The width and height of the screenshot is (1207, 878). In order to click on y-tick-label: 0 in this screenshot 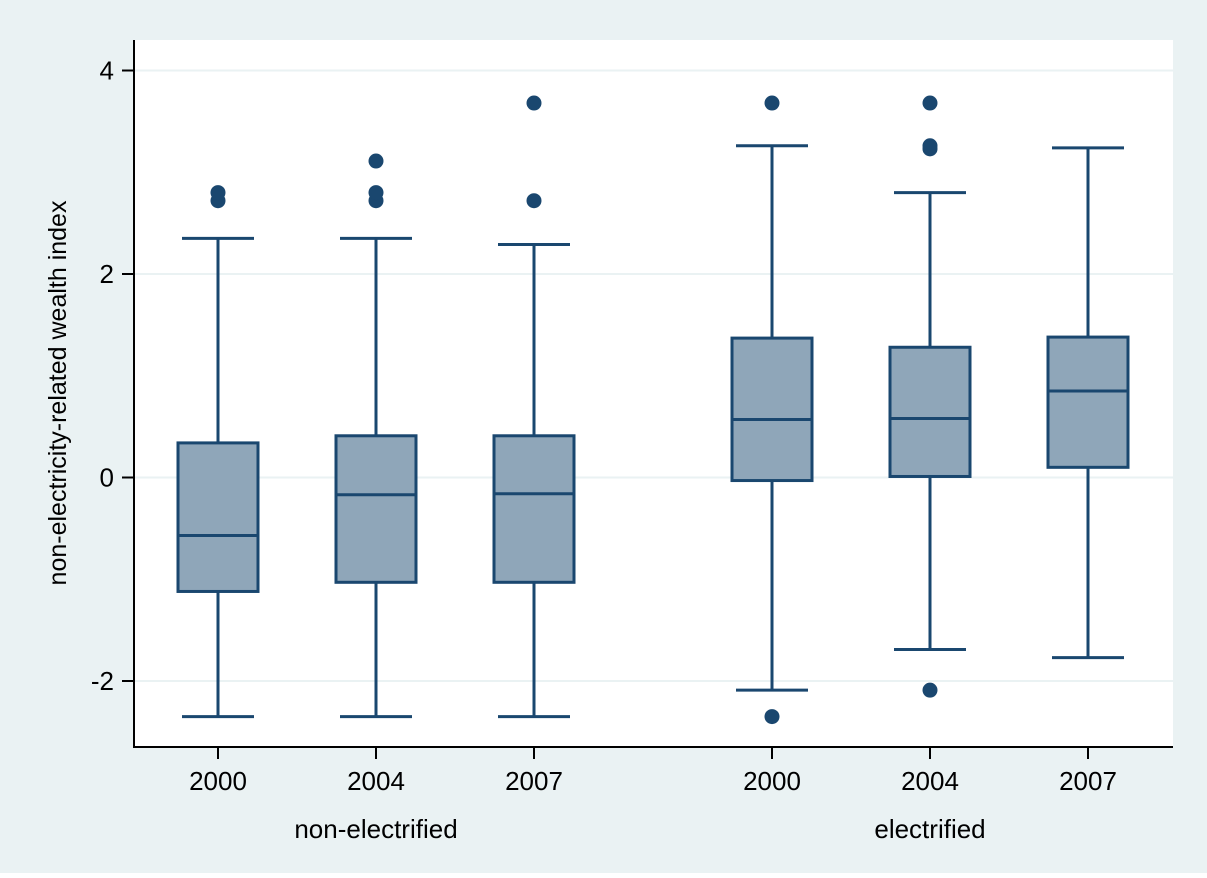, I will do `click(107, 478)`.